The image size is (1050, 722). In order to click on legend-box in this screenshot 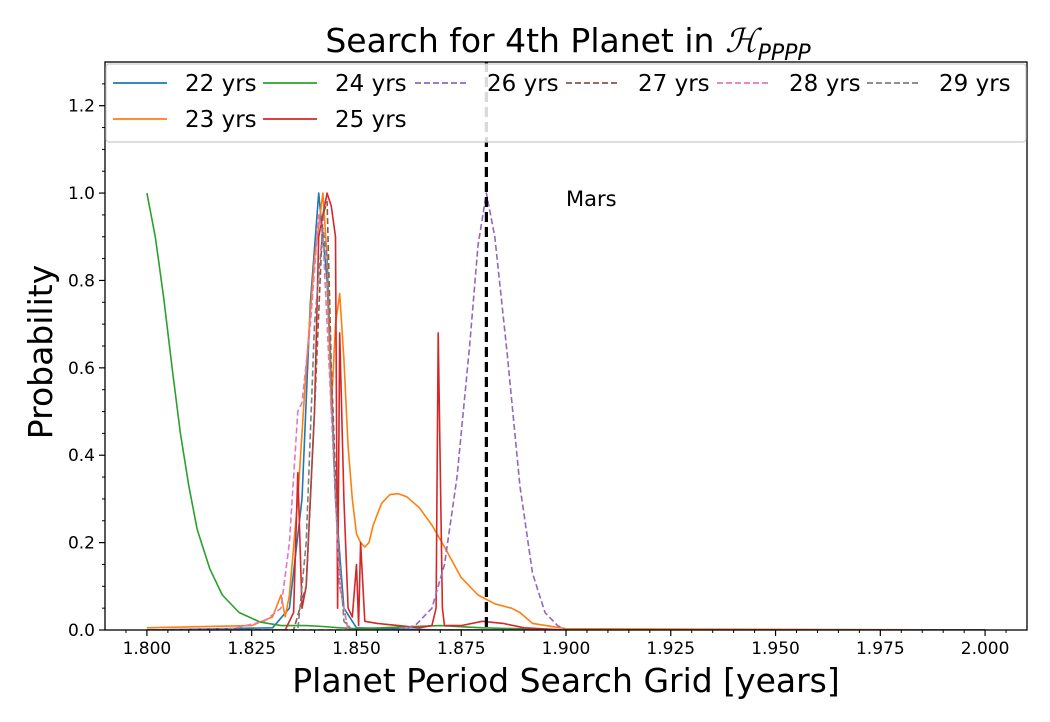, I will do `click(566, 103)`.